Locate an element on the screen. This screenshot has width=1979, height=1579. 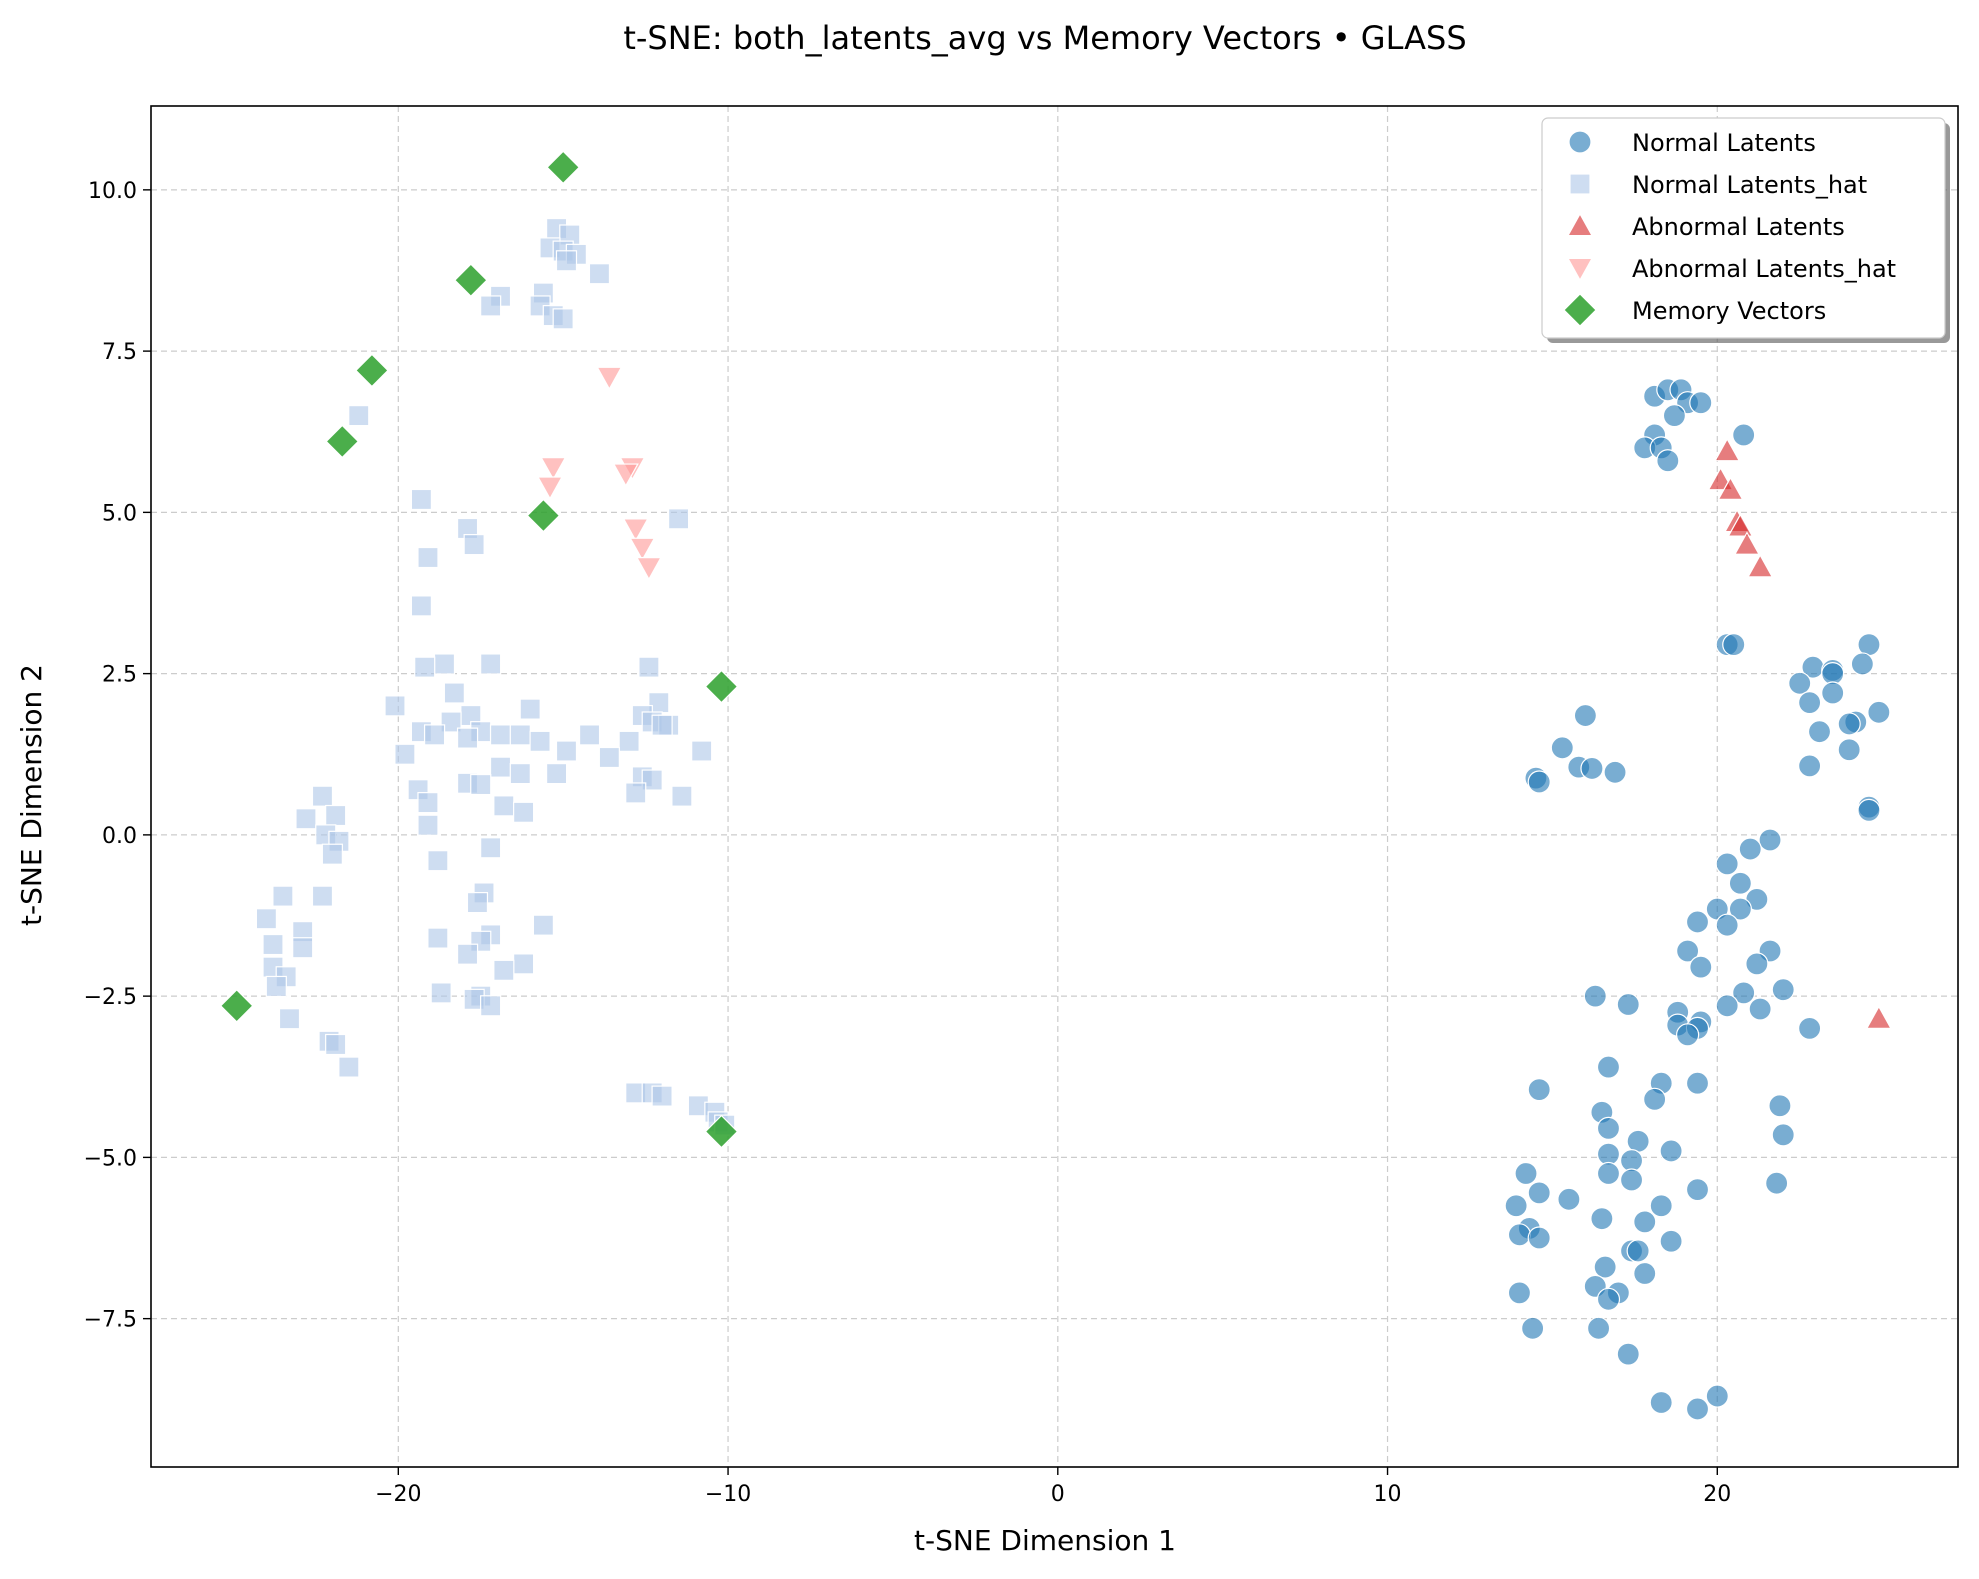
y-tick-label: −2.5 is located at coordinates (110, 997).